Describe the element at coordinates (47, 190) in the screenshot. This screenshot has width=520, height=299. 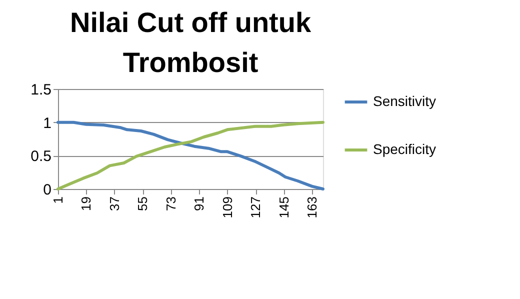
I see `y-tick-label: 0` at that location.